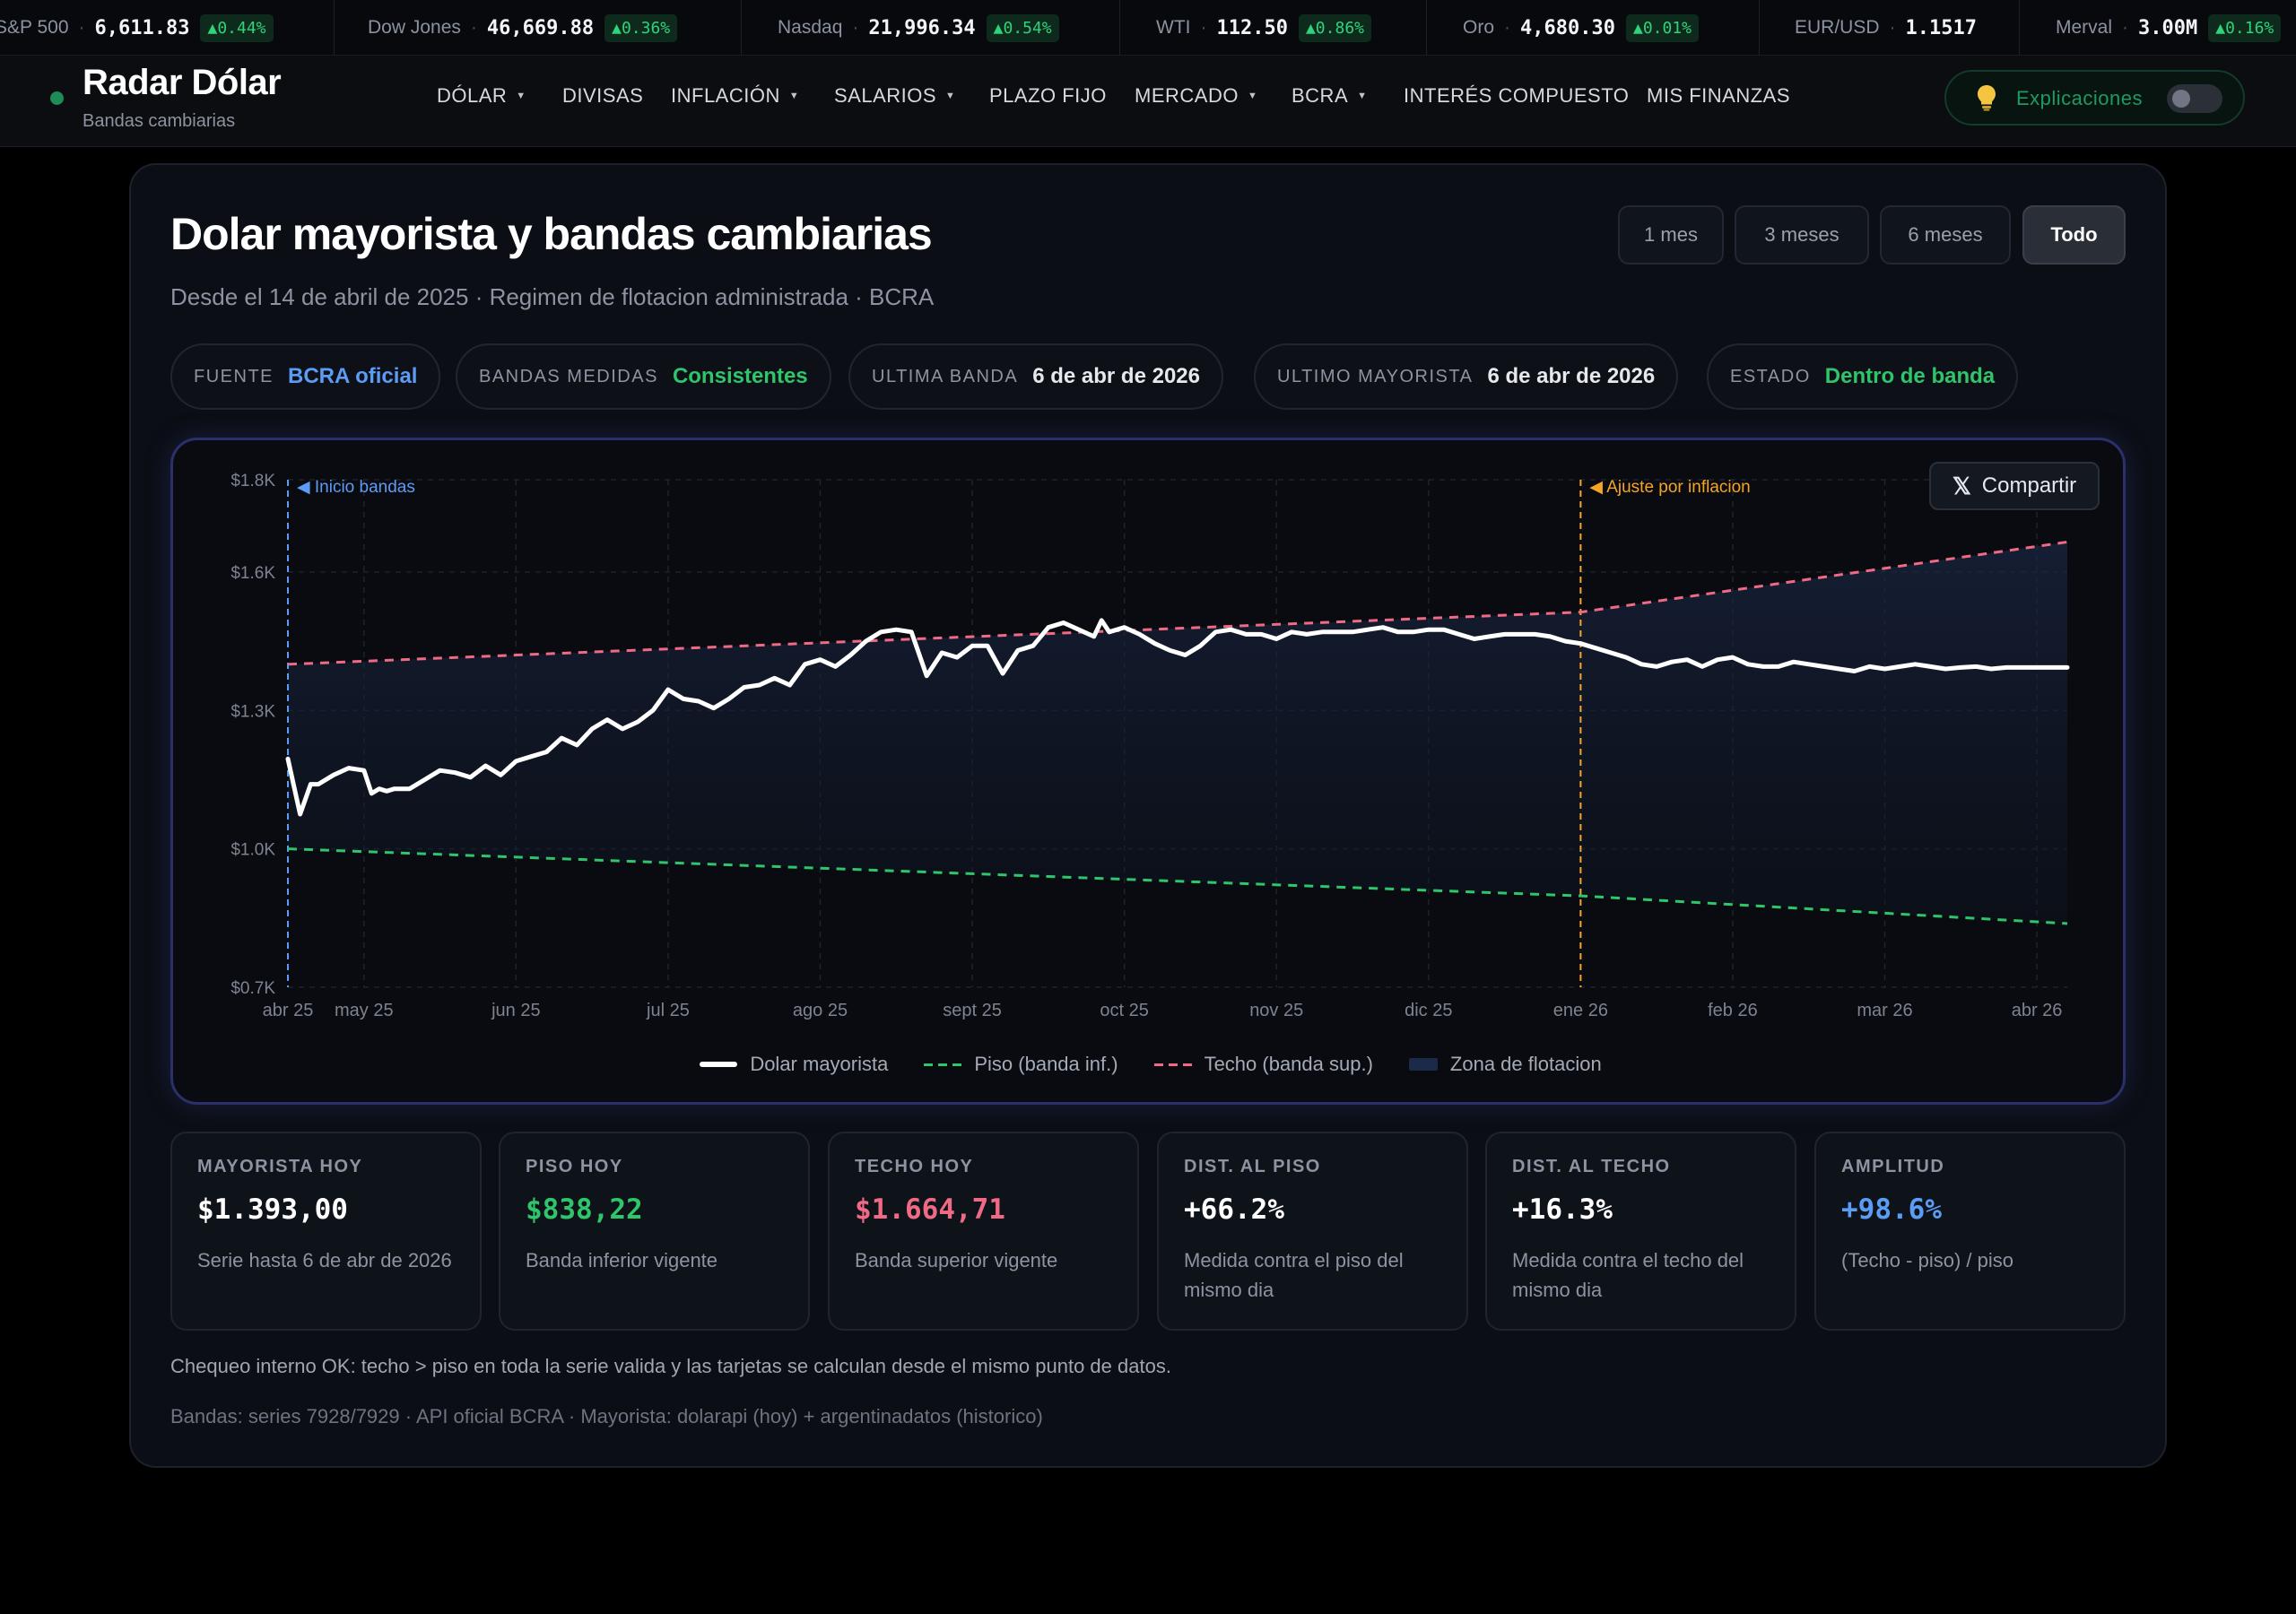 Image resolution: width=2296 pixels, height=1614 pixels. I want to click on x-tick-label: mar 26, so click(1884, 1010).